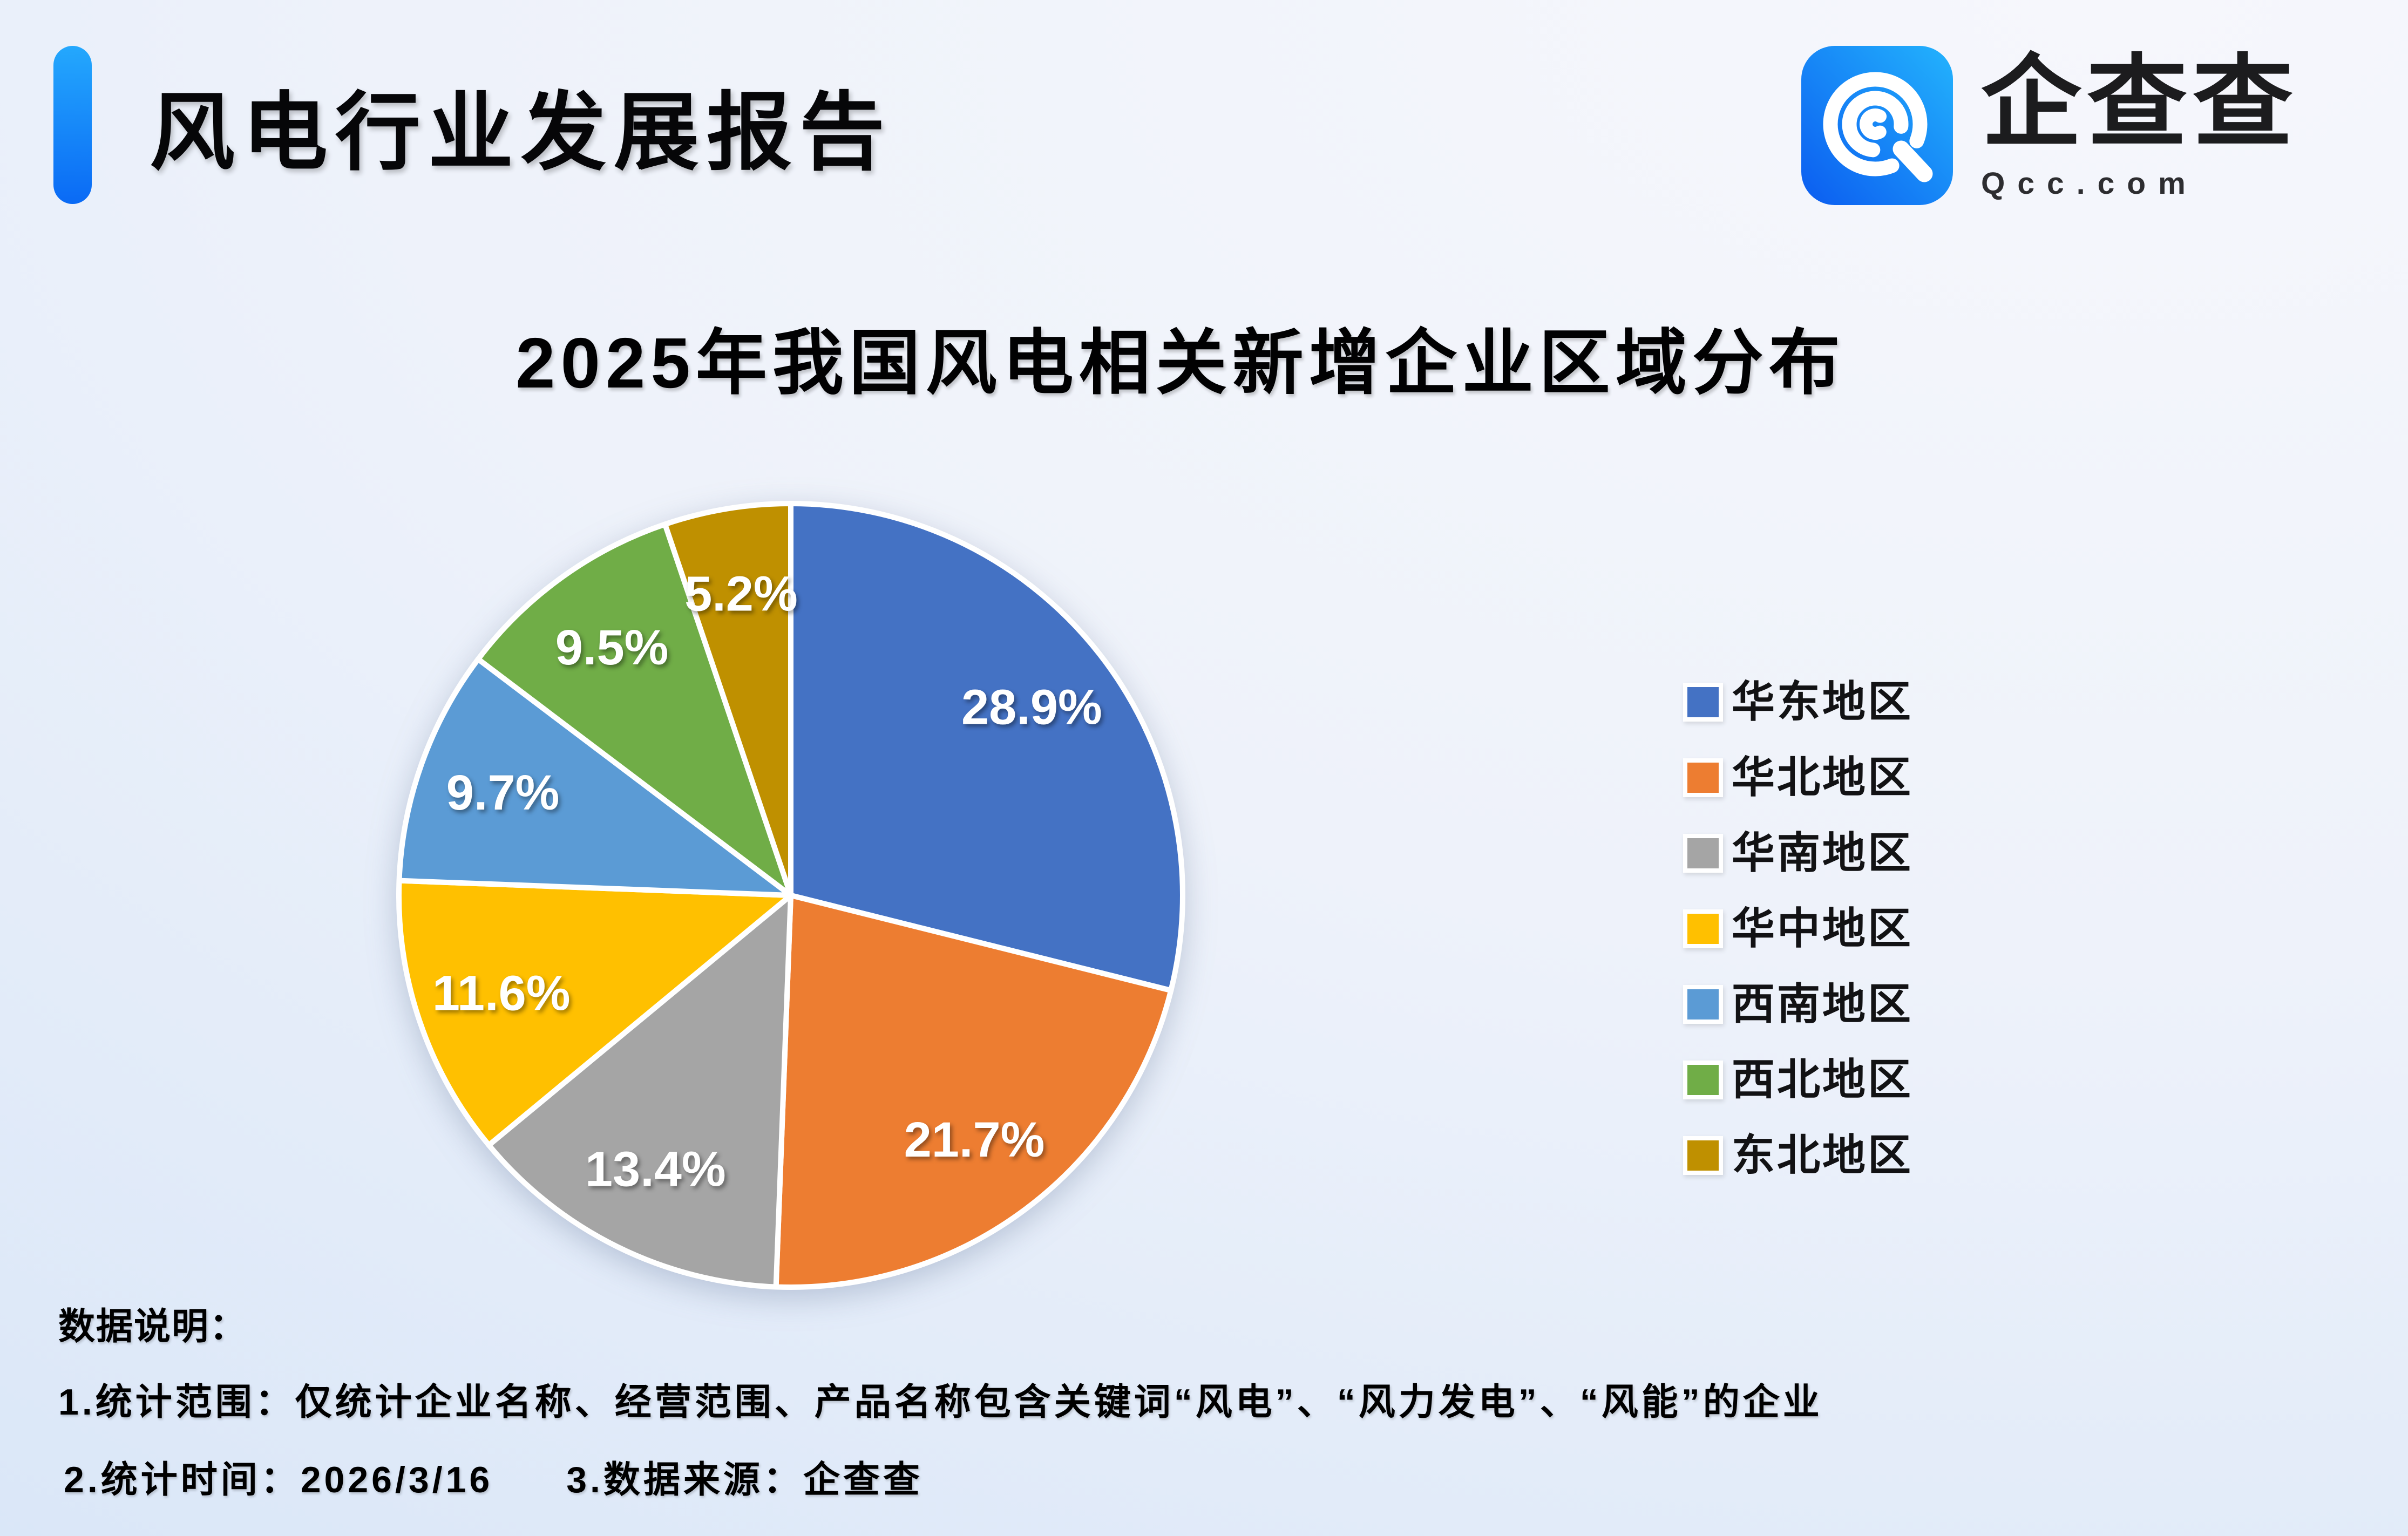 The height and width of the screenshot is (1536, 2408). I want to click on report-title: 风电行业发展报告, so click(521, 132).